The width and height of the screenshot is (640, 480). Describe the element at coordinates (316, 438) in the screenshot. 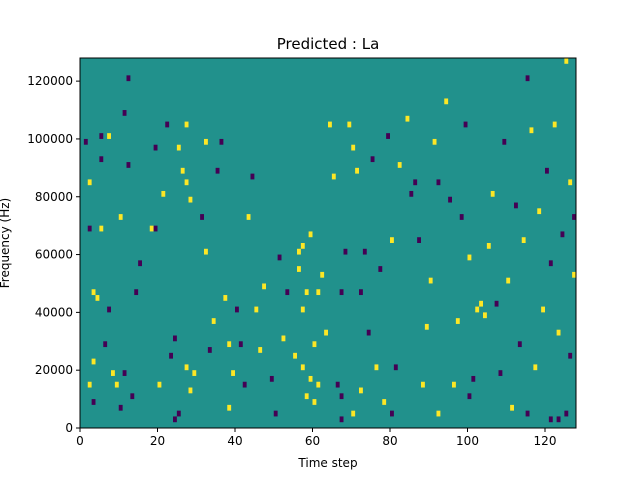

I see `x-axis: 0 20 40 60 80 100 120` at that location.